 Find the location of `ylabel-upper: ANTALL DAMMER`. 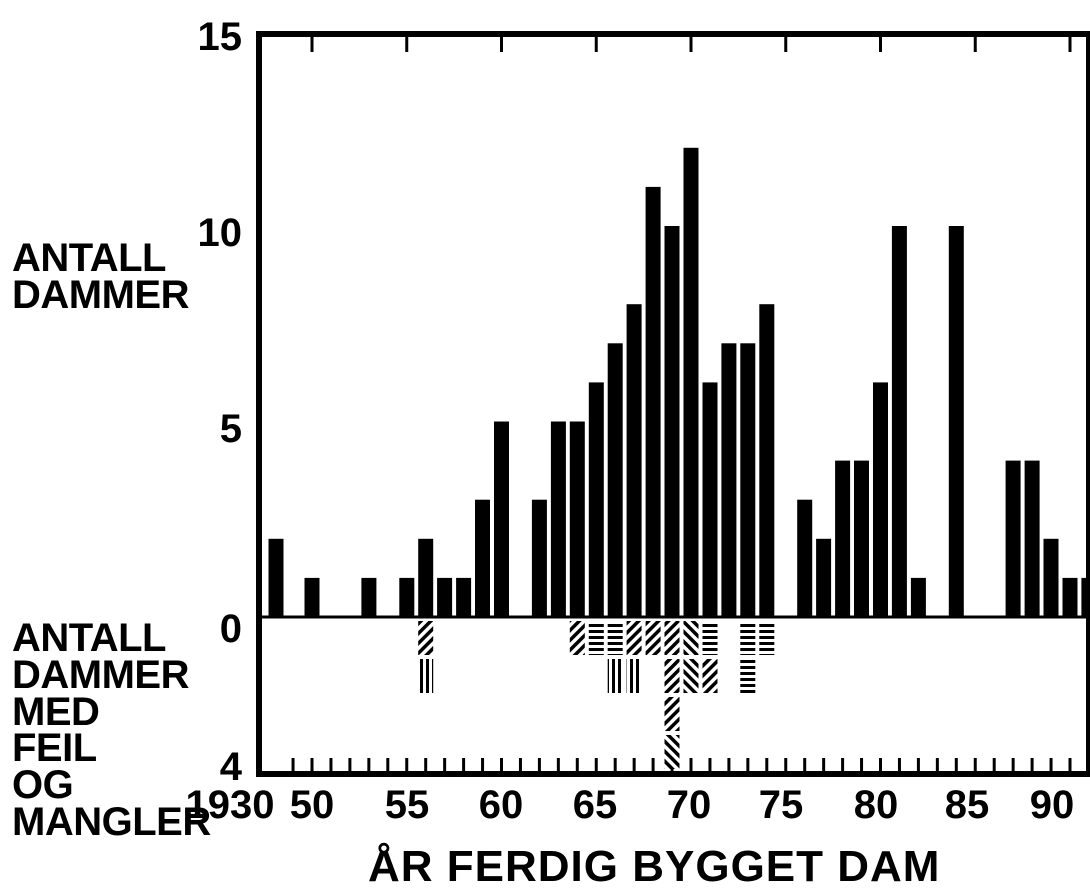

ylabel-upper: ANTALL DAMMER is located at coordinates (100, 276).